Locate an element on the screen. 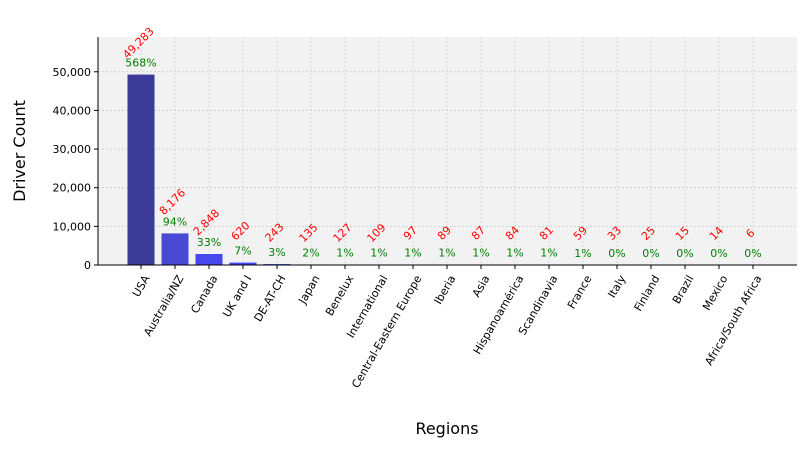  x-tick-label: Asia is located at coordinates (481, 286).